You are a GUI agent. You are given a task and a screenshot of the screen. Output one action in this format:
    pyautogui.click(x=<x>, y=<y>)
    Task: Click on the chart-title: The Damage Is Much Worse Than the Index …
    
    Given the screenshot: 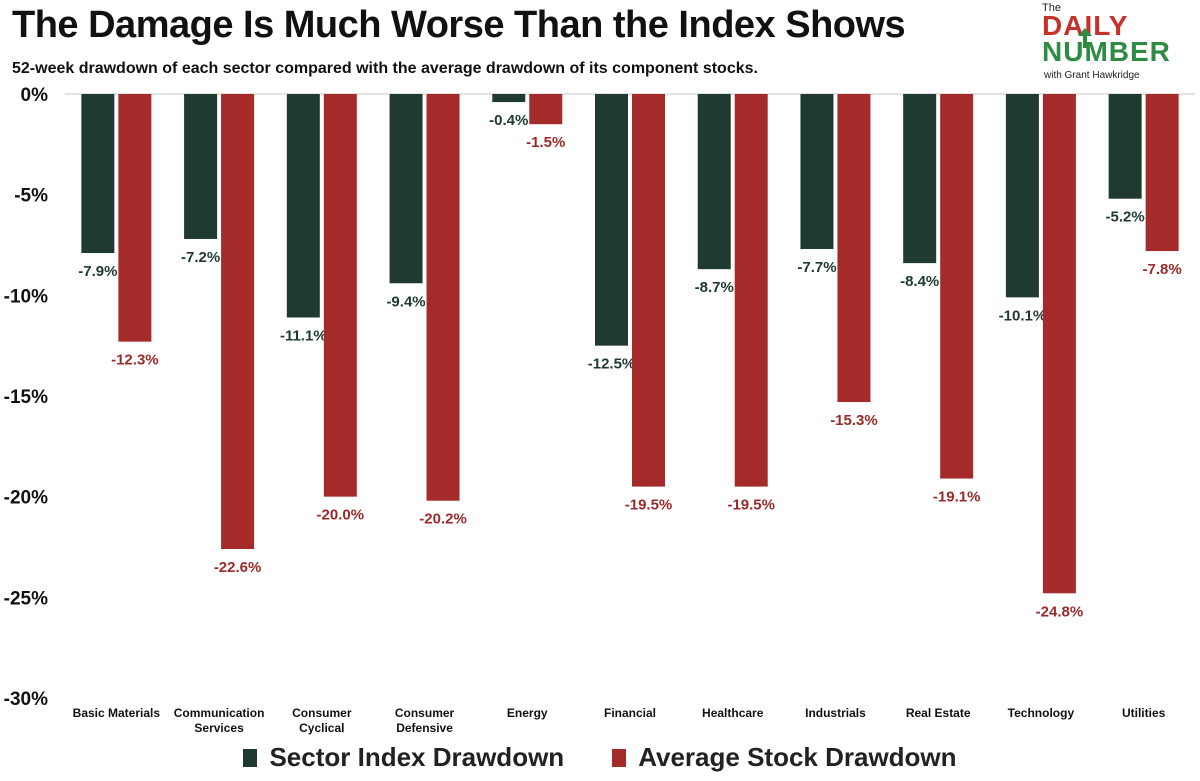 What is the action you would take?
    pyautogui.click(x=459, y=25)
    